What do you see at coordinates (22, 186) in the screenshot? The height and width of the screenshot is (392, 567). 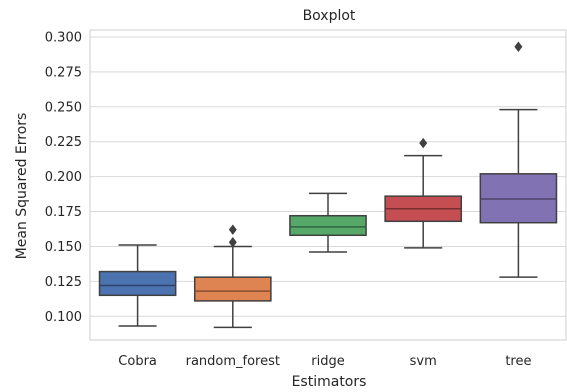 I see `y-axis-title: Mean Squared Errors` at bounding box center [22, 186].